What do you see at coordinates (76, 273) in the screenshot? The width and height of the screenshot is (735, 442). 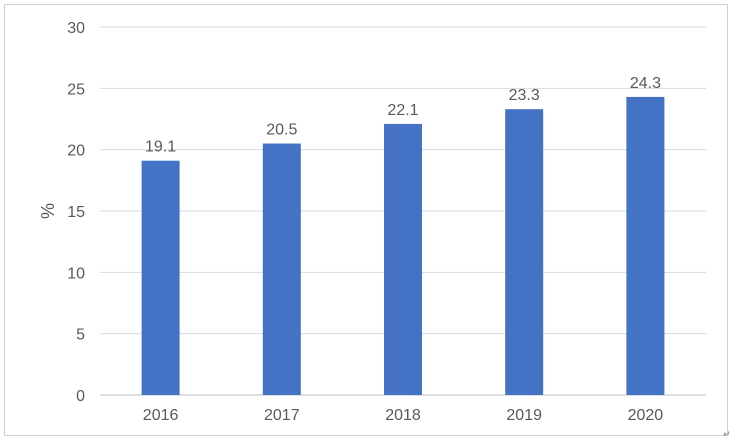 I see `y-tick-label: 10` at bounding box center [76, 273].